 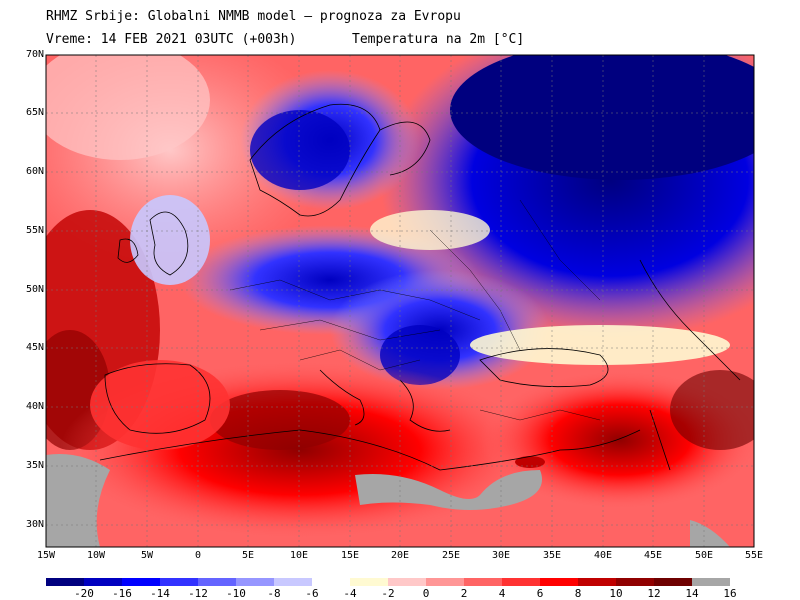 I want to click on colorbar-tick-label: 4, so click(x=502, y=593).